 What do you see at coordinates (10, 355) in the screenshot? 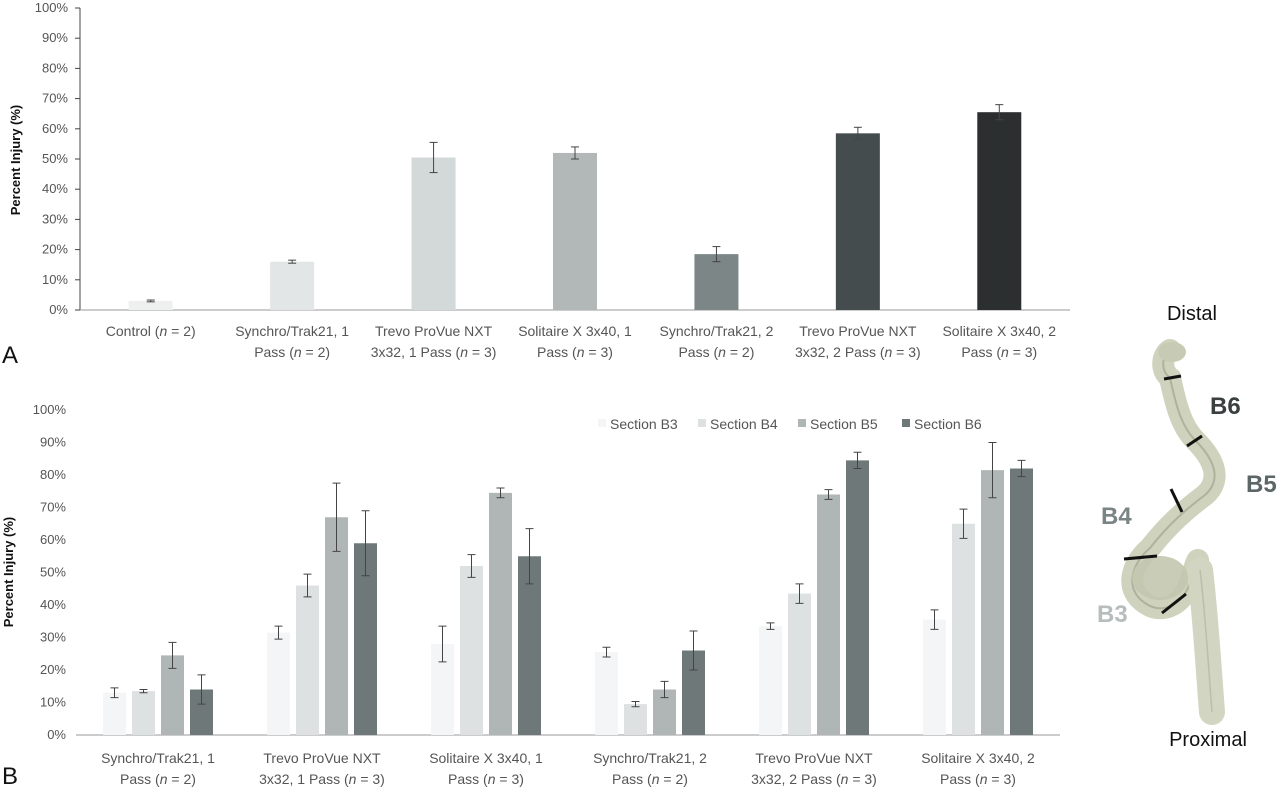
I see `panel-label-a: A` at bounding box center [10, 355].